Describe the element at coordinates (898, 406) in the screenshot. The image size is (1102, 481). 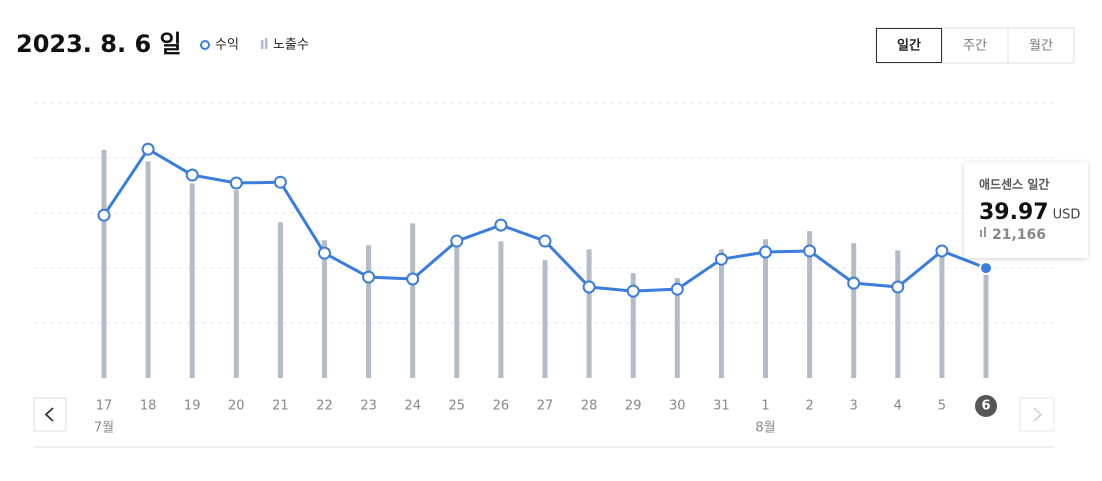
I see `x-tick-label: 4` at that location.